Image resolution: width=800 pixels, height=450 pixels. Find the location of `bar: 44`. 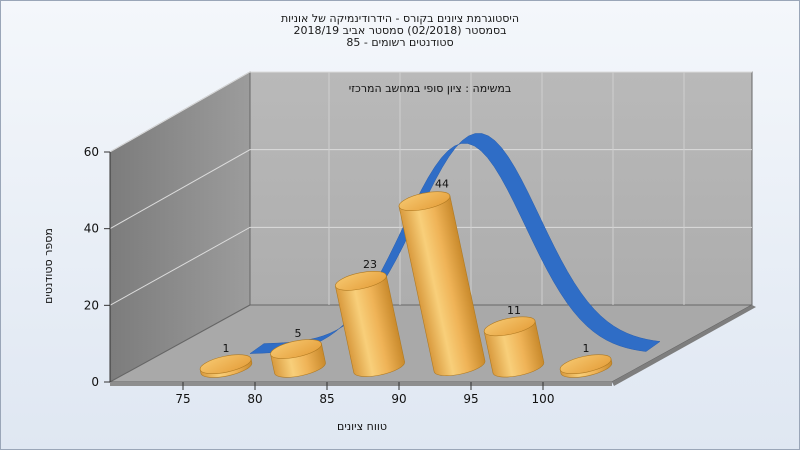

bar: 44 is located at coordinates (442, 276).